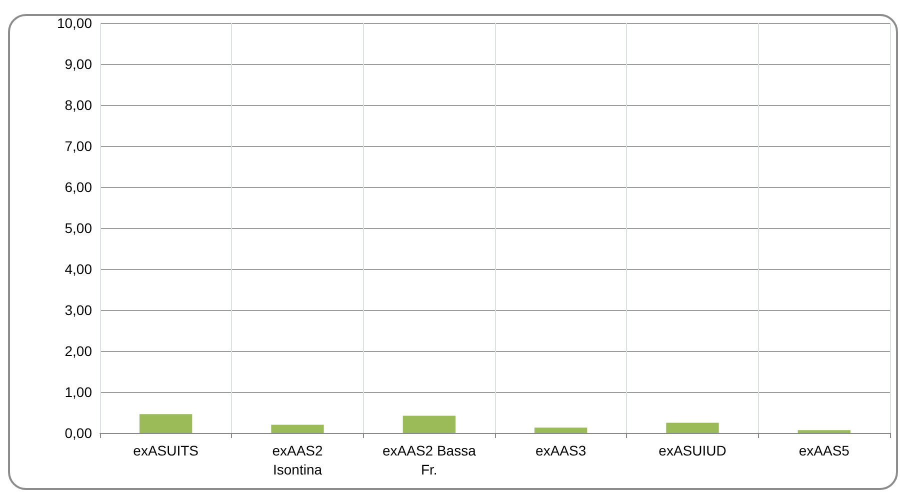 The width and height of the screenshot is (906, 496). I want to click on y-tick-label: 4,00, so click(78, 269).